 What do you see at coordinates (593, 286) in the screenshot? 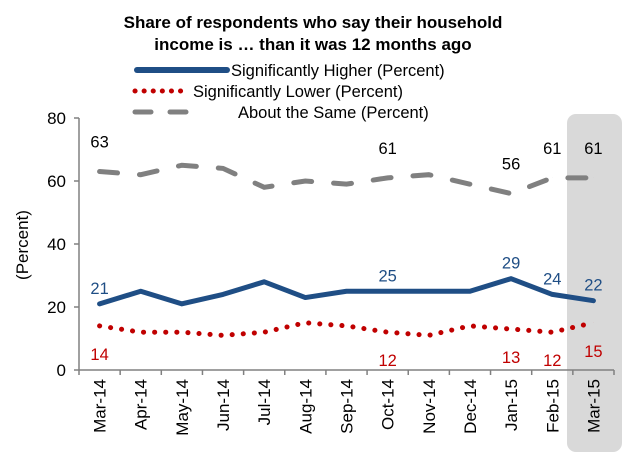
I see `data-label: 22` at bounding box center [593, 286].